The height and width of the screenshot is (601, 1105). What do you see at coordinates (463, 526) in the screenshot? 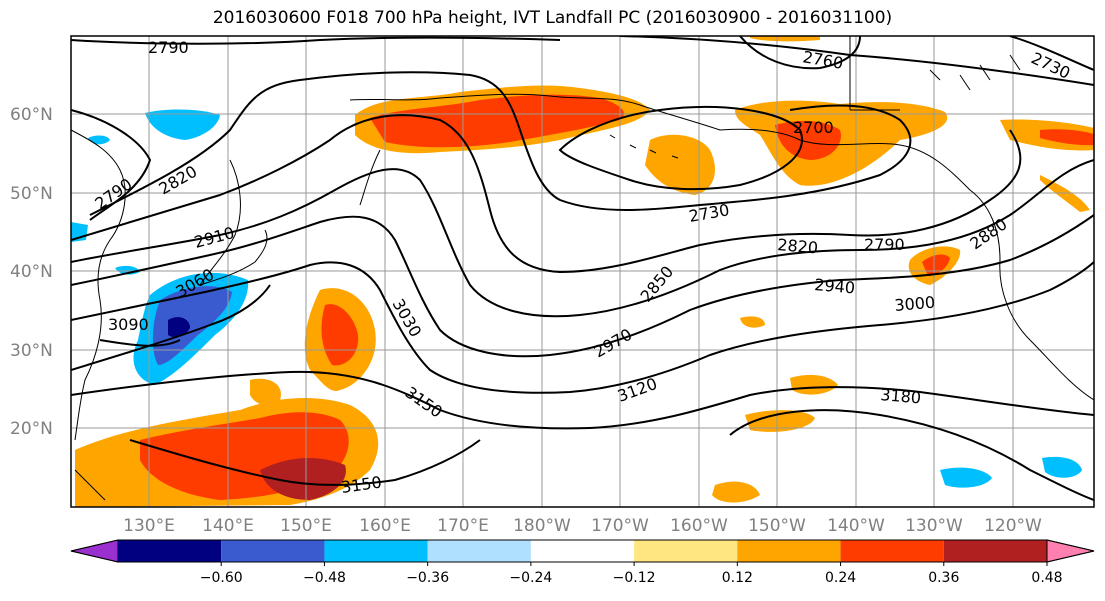
I see `lon-label: 170°E` at bounding box center [463, 526].